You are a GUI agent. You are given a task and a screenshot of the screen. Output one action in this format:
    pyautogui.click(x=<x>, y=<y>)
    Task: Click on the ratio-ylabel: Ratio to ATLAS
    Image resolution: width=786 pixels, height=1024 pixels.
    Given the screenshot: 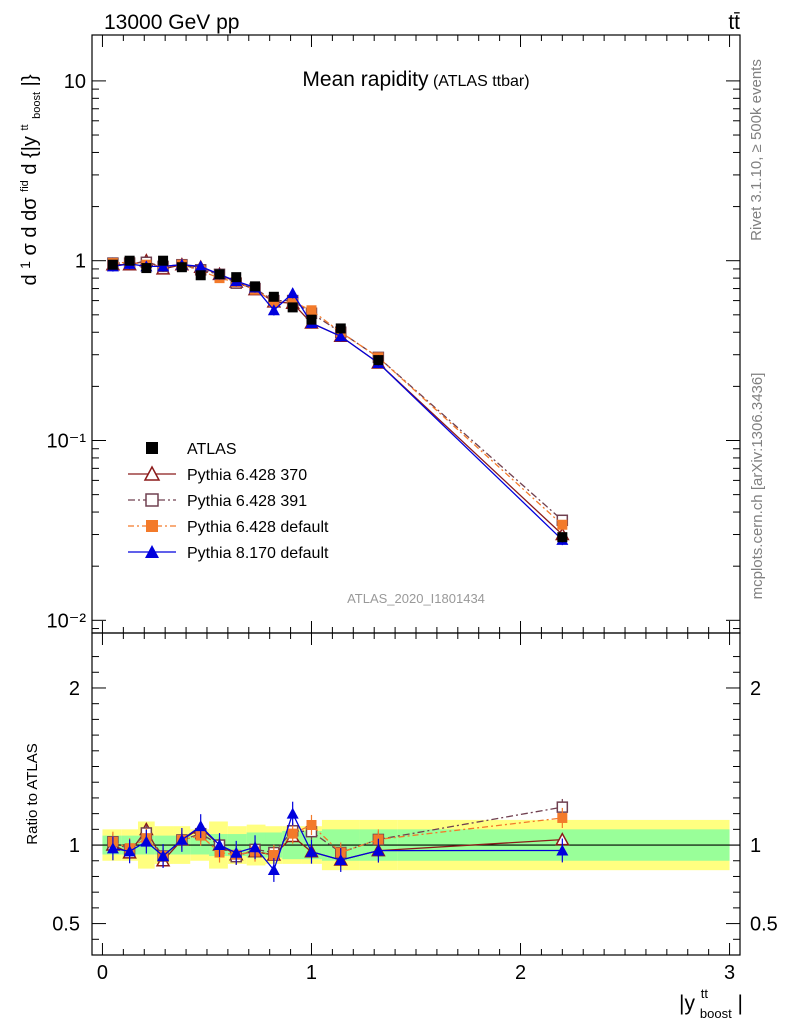 What is the action you would take?
    pyautogui.click(x=32, y=793)
    